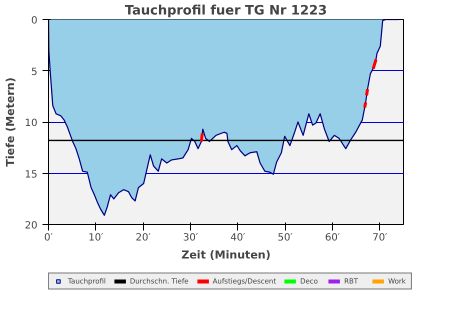 The width and height of the screenshot is (460, 330). I want to click on chart-title: Tauchprofil fuer TG Nr 1223, so click(226, 11).